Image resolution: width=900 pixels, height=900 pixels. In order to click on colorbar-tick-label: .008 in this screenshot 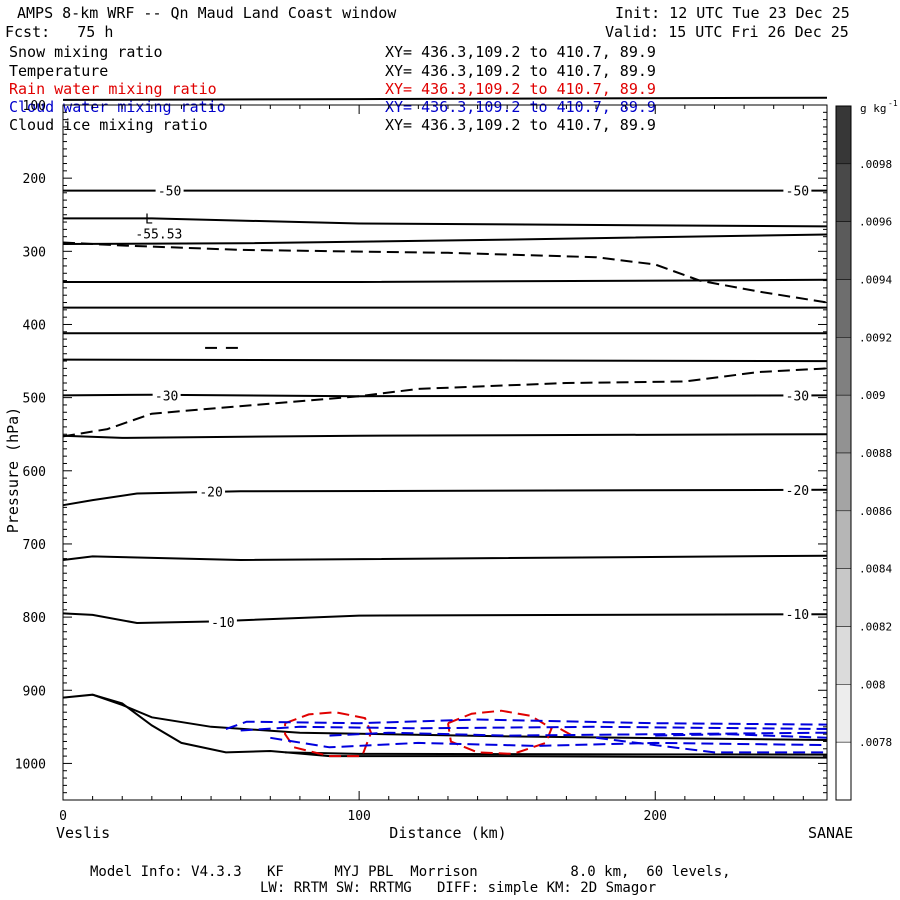, I will do `click(872, 684)`.